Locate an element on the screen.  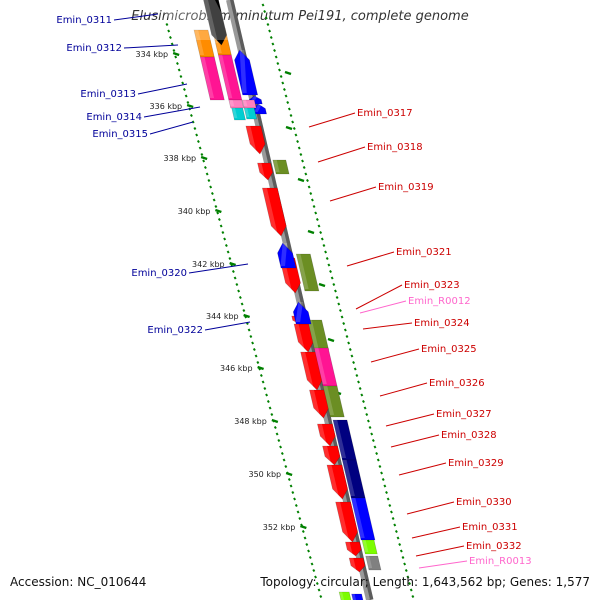
gene-label: Emin_0330 is located at coordinates (484, 502).